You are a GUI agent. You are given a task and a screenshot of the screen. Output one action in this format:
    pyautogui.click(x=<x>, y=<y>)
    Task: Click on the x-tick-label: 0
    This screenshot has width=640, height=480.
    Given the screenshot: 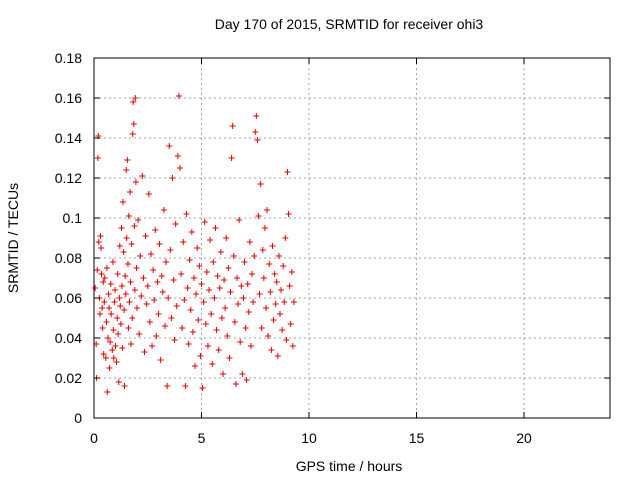 What is the action you would take?
    pyautogui.click(x=94, y=438)
    